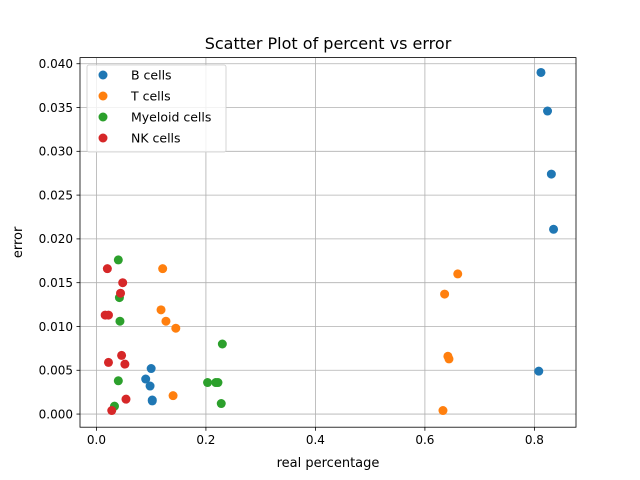  I want to click on legend-item-myeloid-cells: Myeloid cells, so click(154, 117).